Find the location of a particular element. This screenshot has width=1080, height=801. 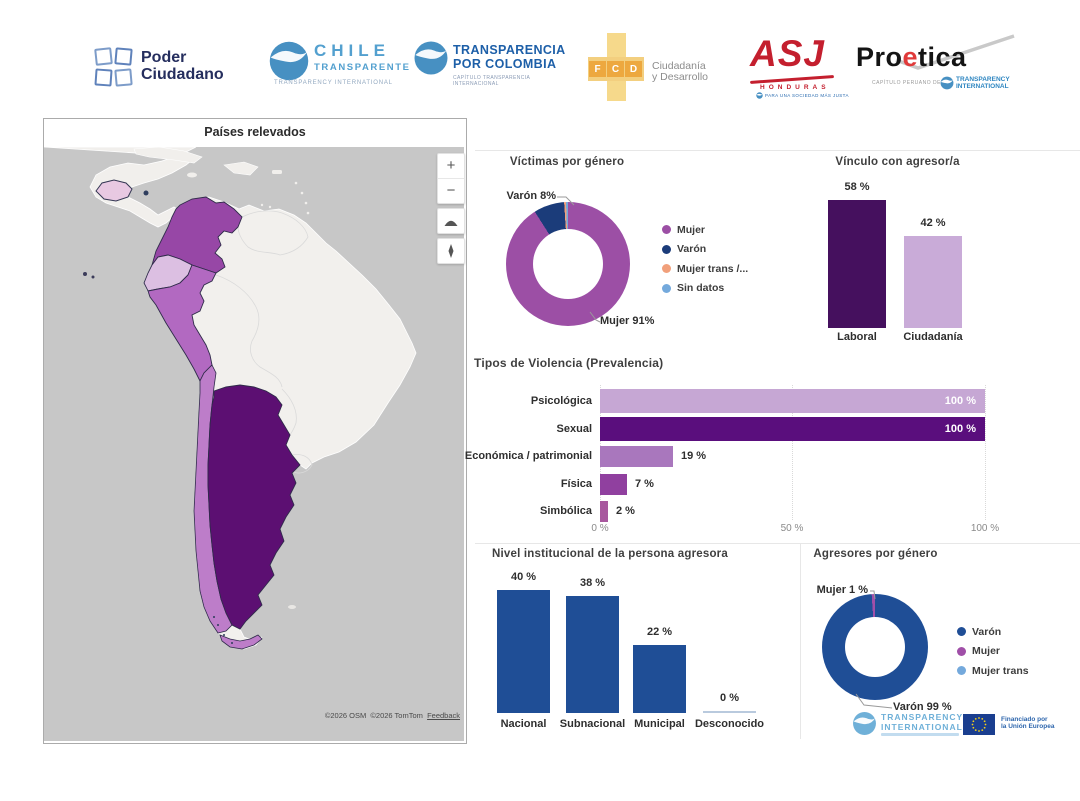

poder-line2: Ciudadano is located at coordinates (182, 74).